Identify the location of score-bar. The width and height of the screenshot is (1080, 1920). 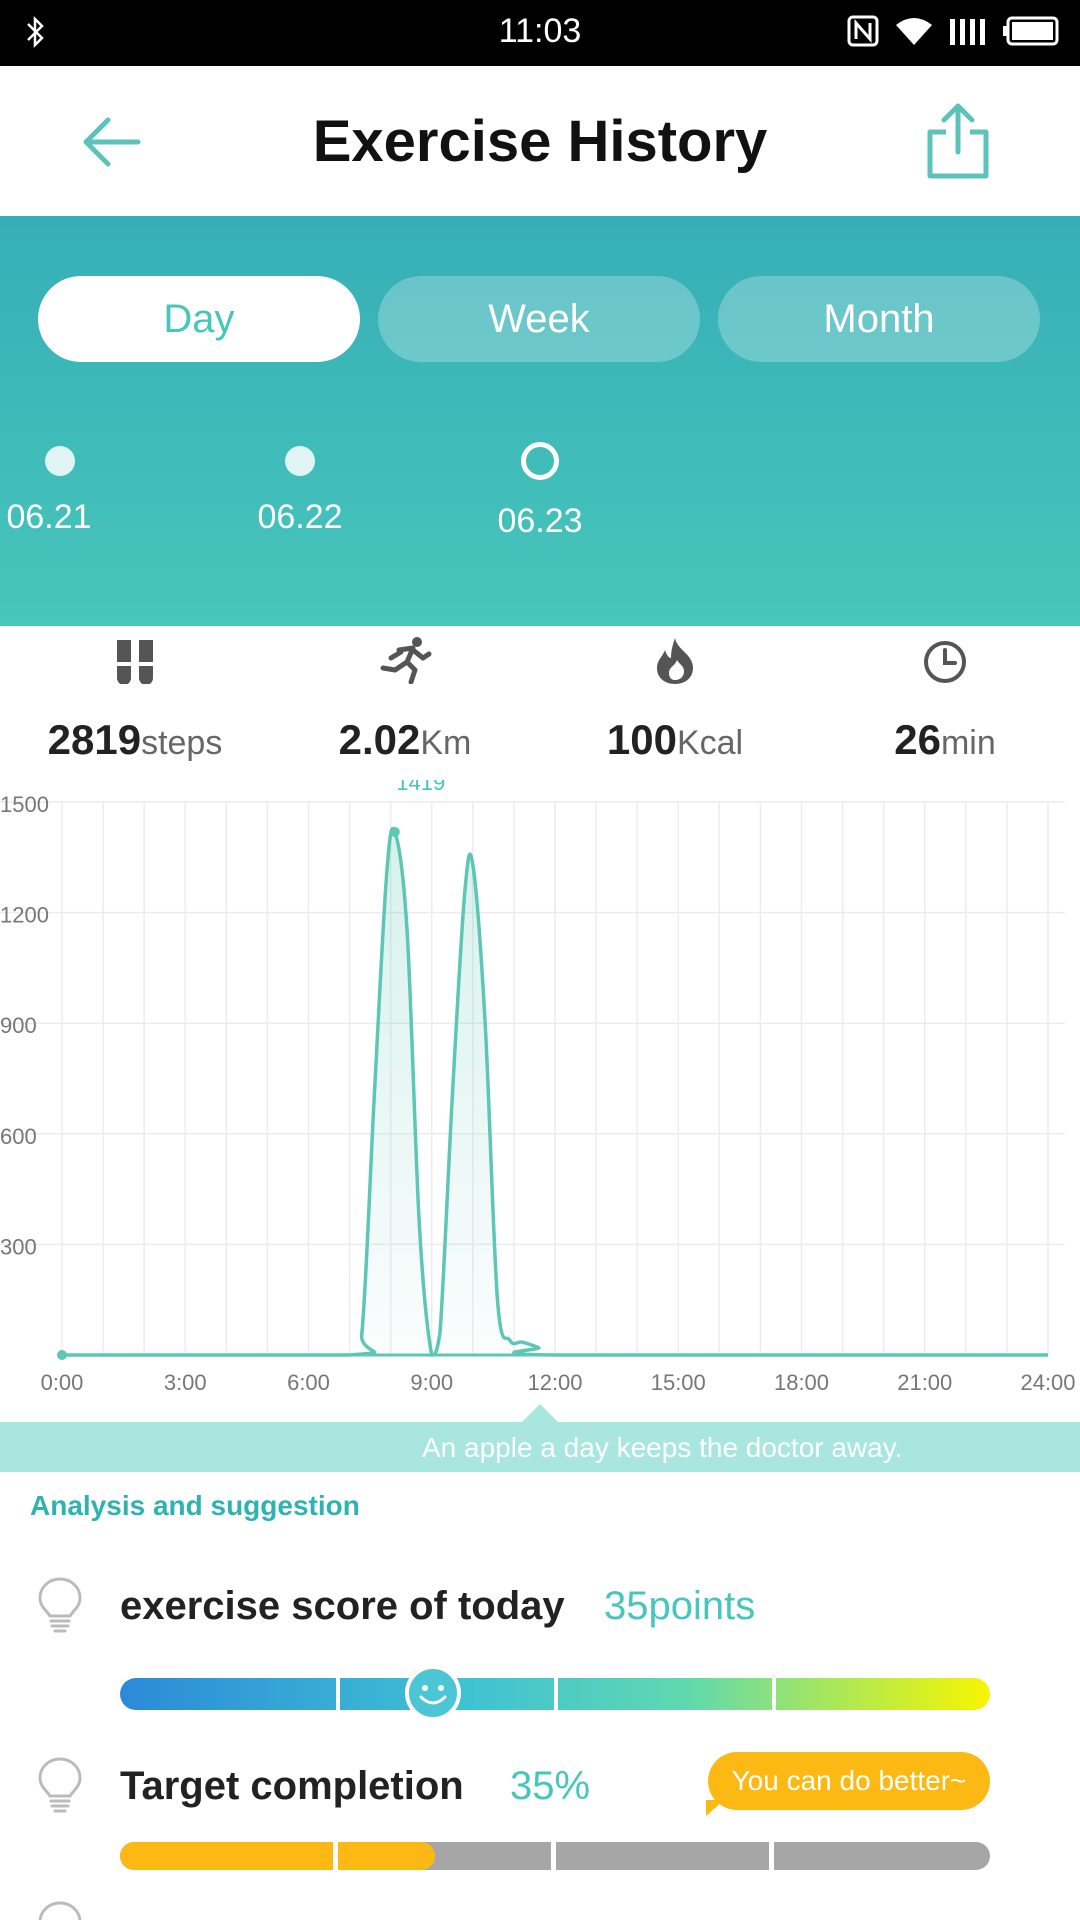
(555, 1694).